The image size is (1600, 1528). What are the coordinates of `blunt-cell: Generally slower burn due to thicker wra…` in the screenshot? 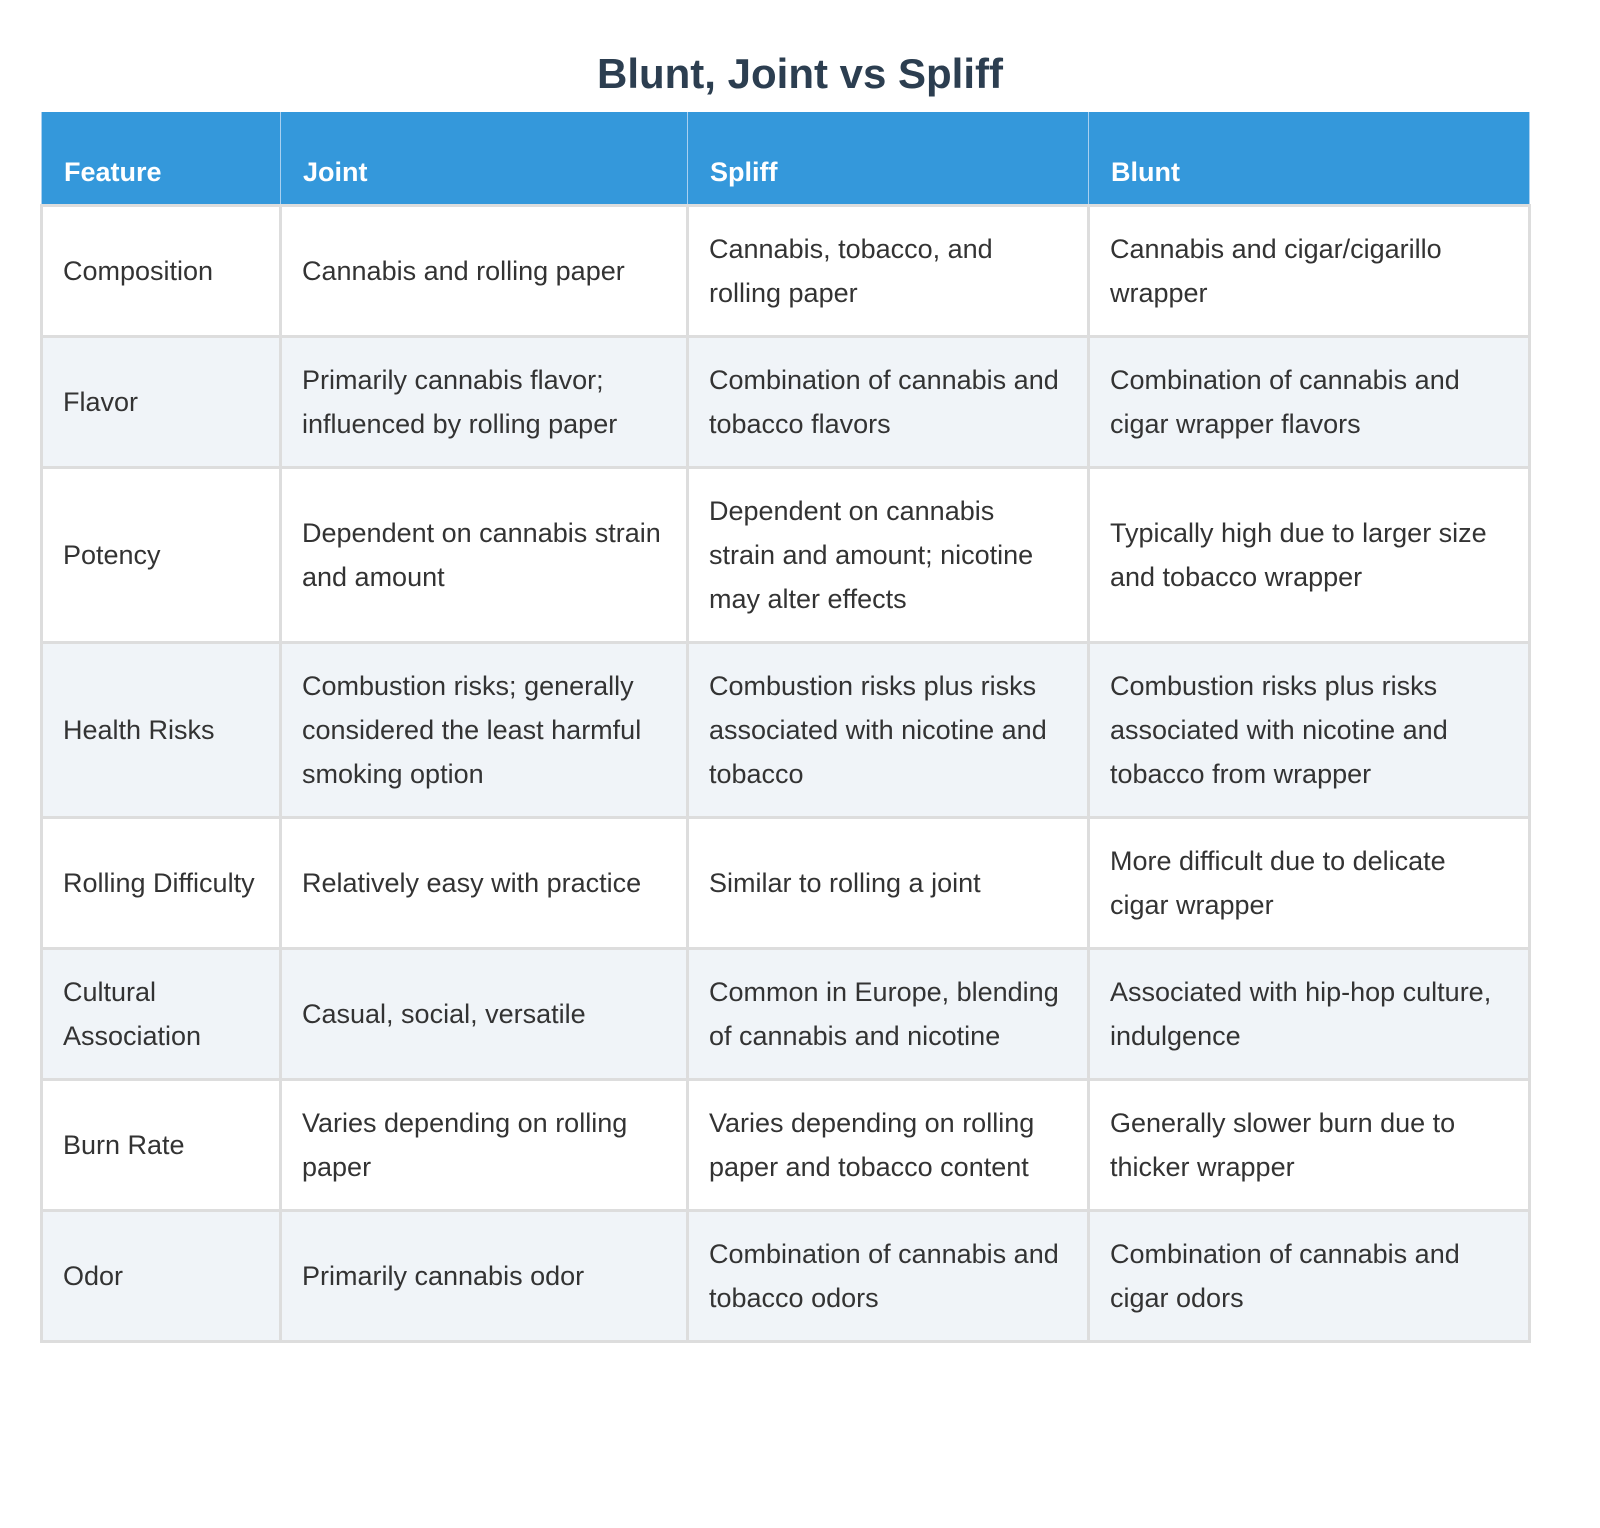 It's located at (1309, 1145).